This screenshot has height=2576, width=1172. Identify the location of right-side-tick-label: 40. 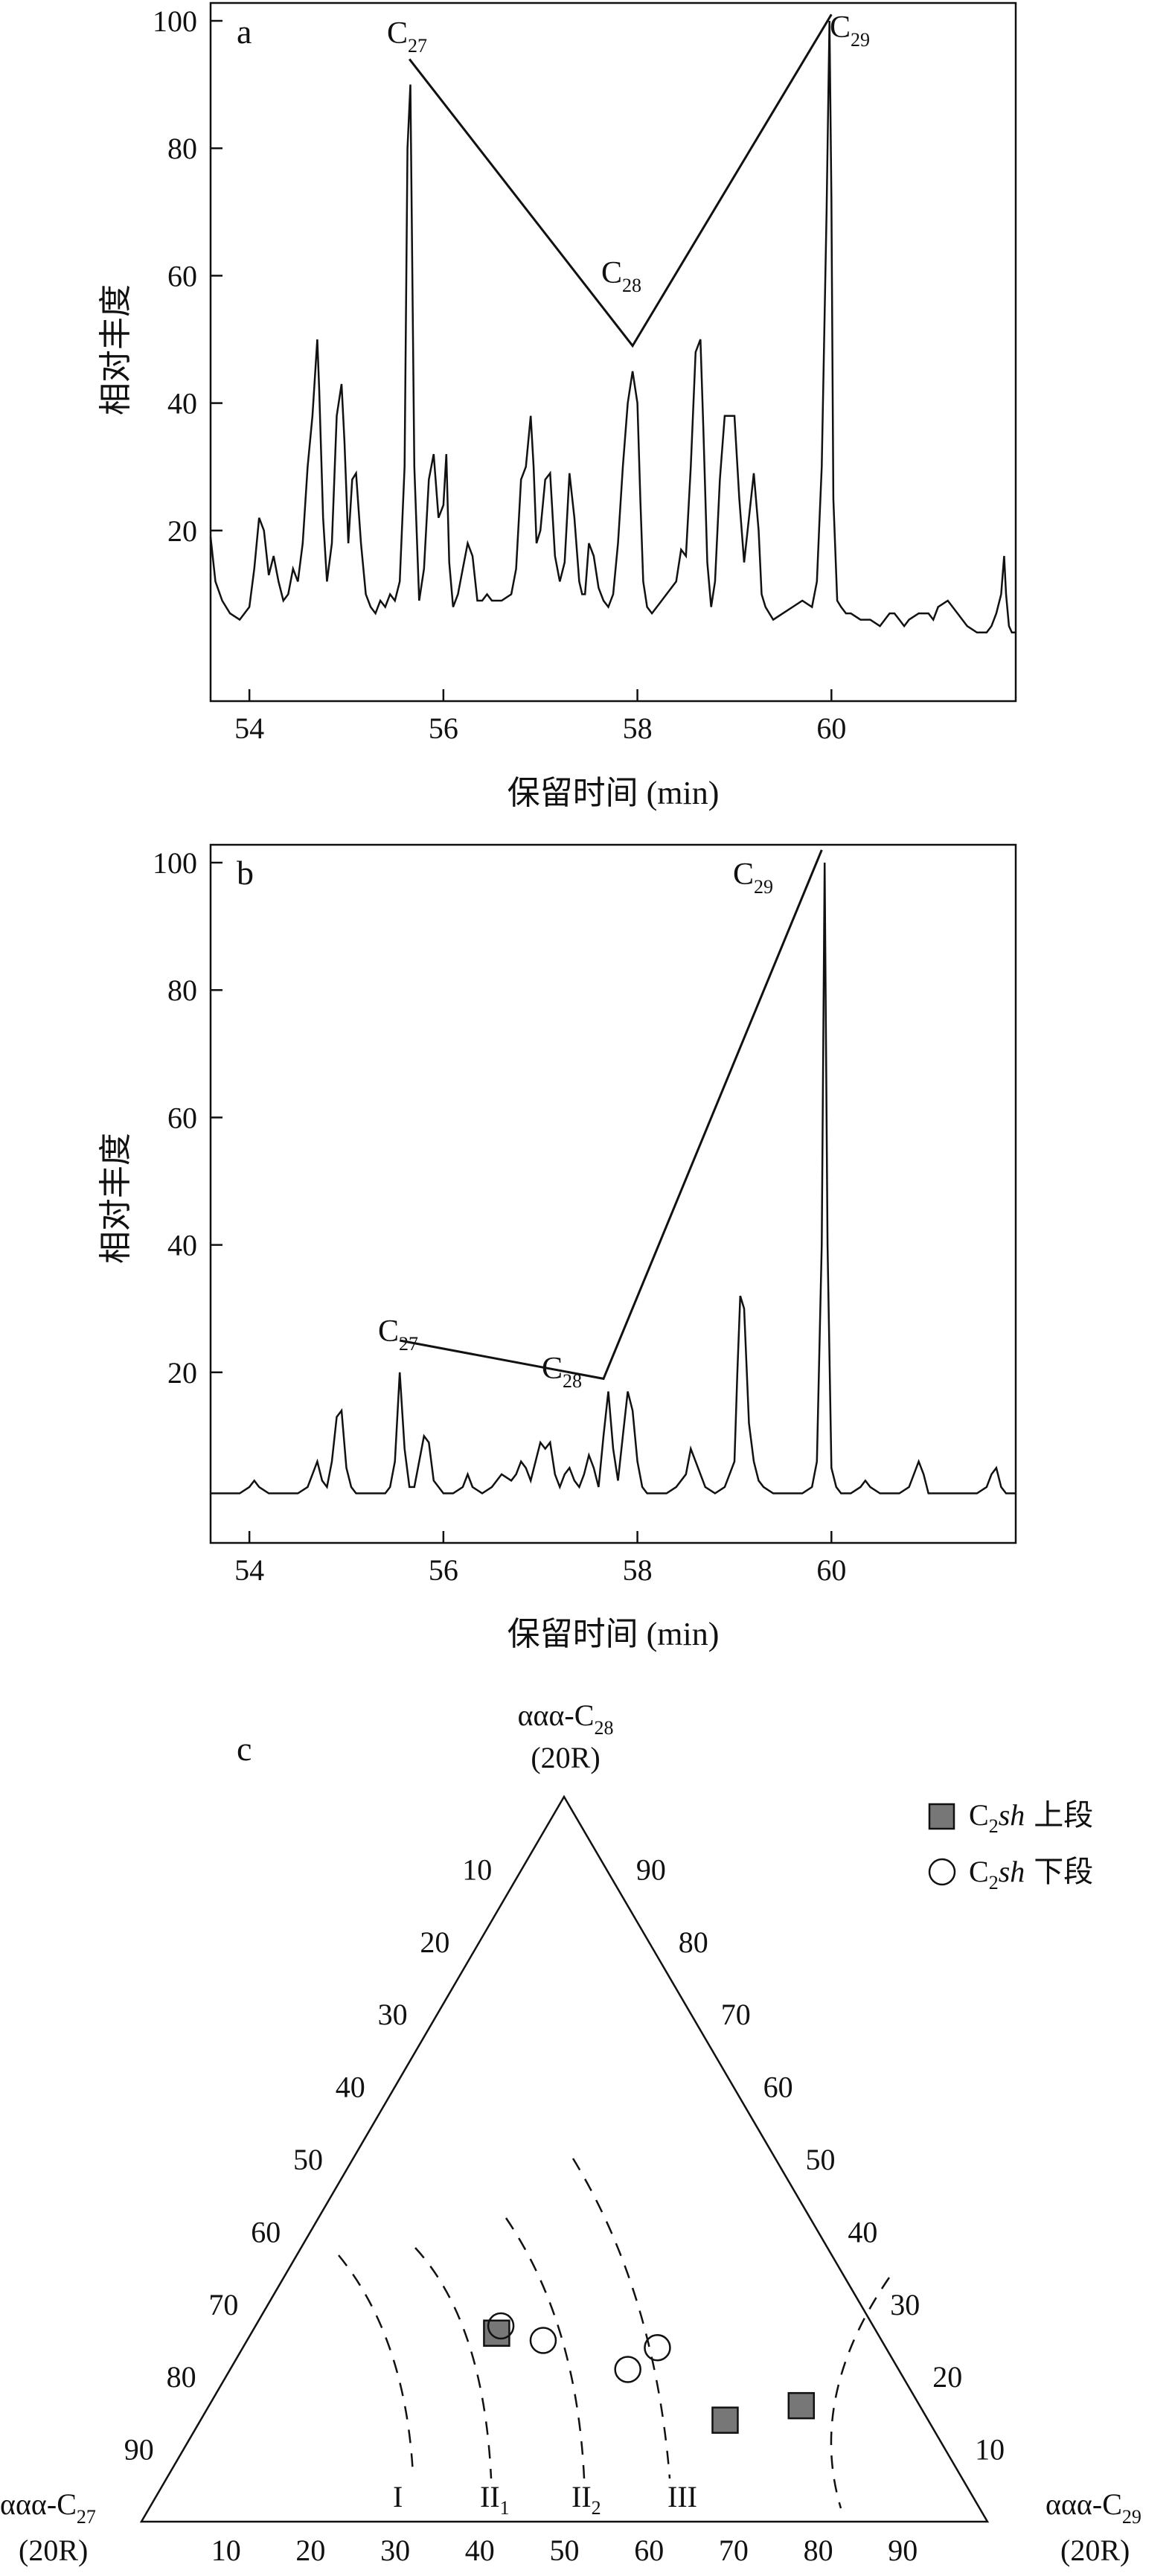
(862, 2232).